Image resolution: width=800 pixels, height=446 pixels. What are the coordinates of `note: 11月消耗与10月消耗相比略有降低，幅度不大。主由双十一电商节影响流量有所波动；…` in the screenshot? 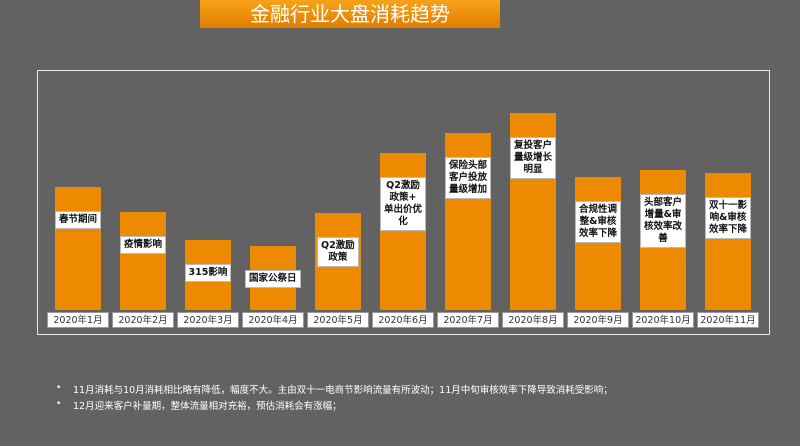 It's located at (343, 390).